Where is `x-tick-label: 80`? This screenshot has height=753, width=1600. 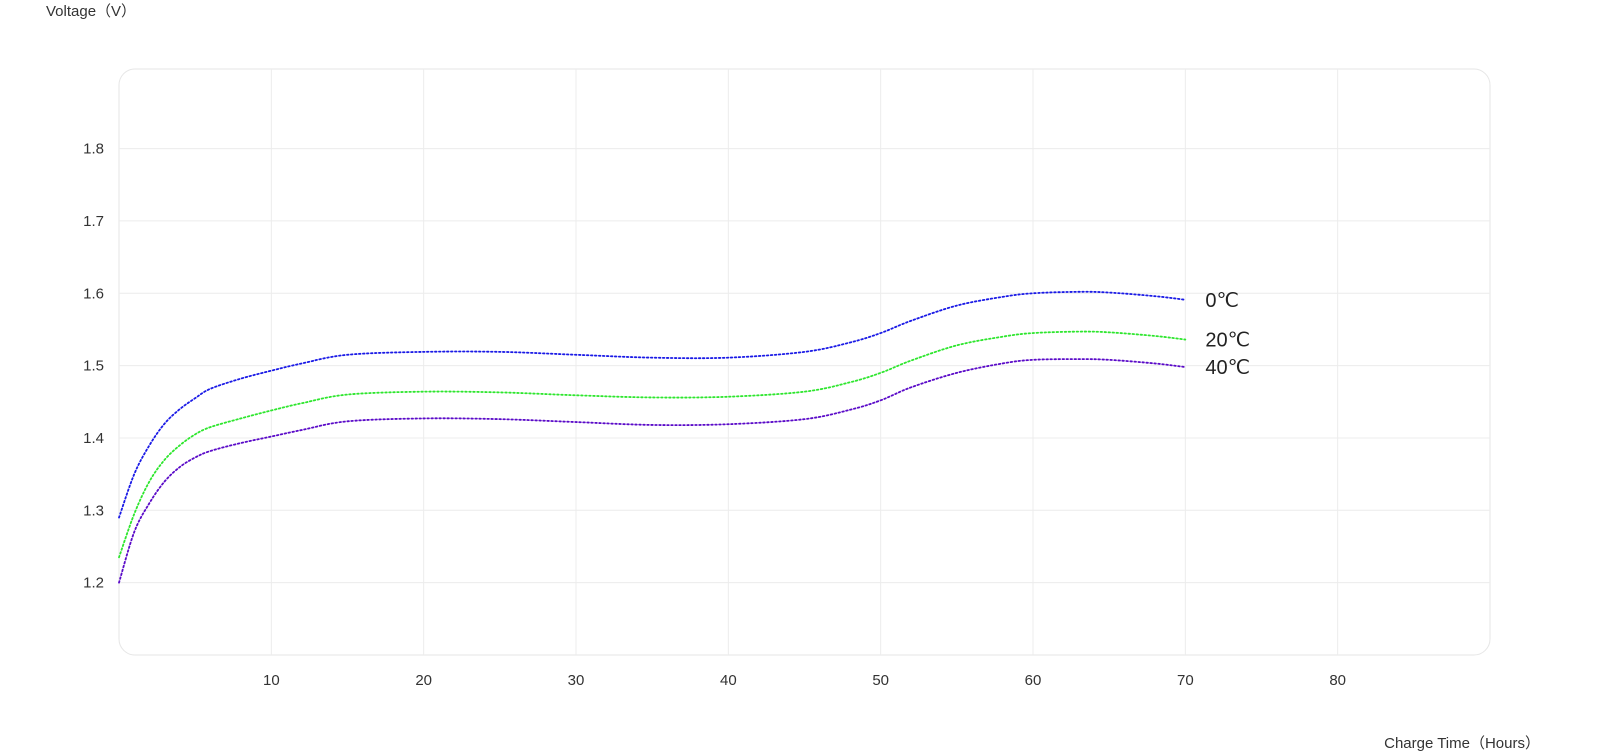
x-tick-label: 80 is located at coordinates (1337, 680).